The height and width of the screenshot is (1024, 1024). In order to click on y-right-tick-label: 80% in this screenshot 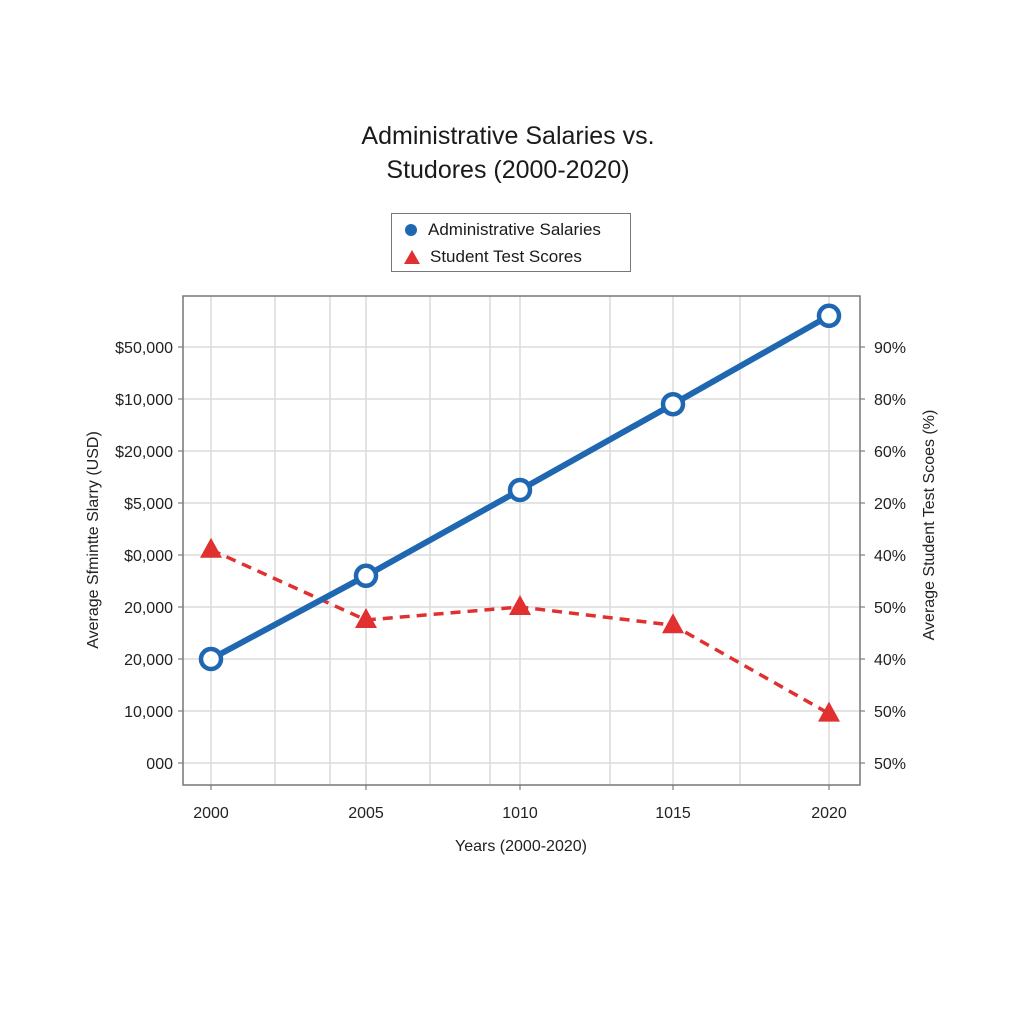, I will do `click(890, 400)`.